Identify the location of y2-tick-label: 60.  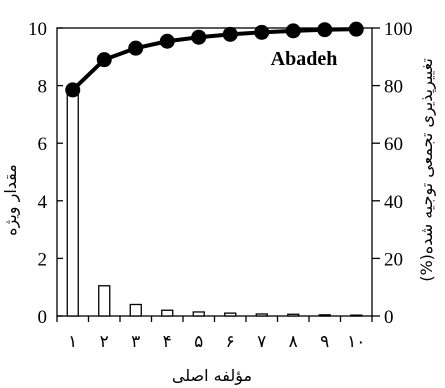
(393, 144).